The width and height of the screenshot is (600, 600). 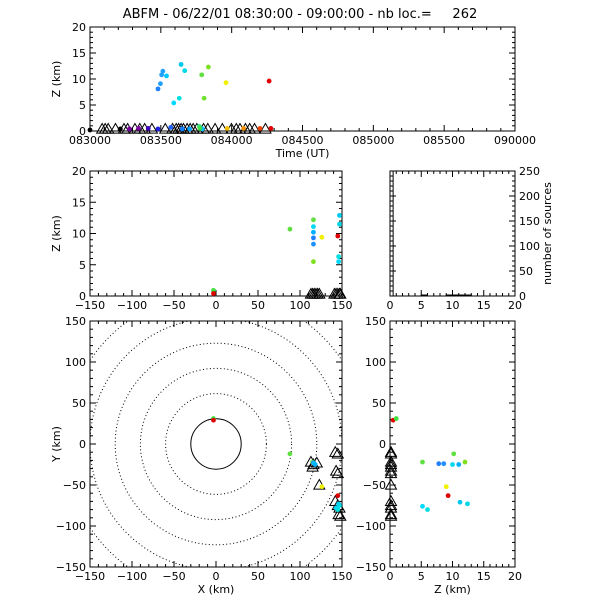 I want to click on hist-y-ytick-label: 150, so click(x=529, y=221).